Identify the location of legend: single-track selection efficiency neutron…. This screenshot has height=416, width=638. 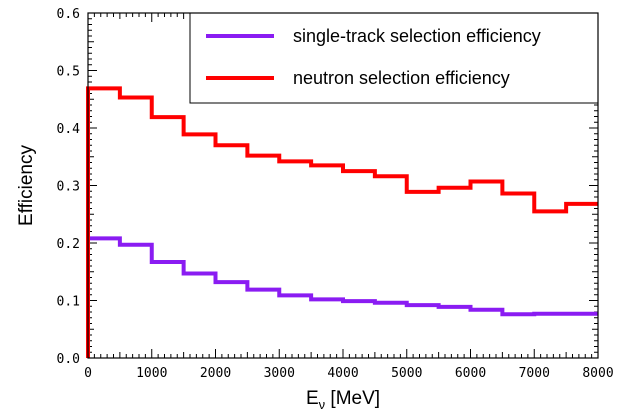
(394, 58).